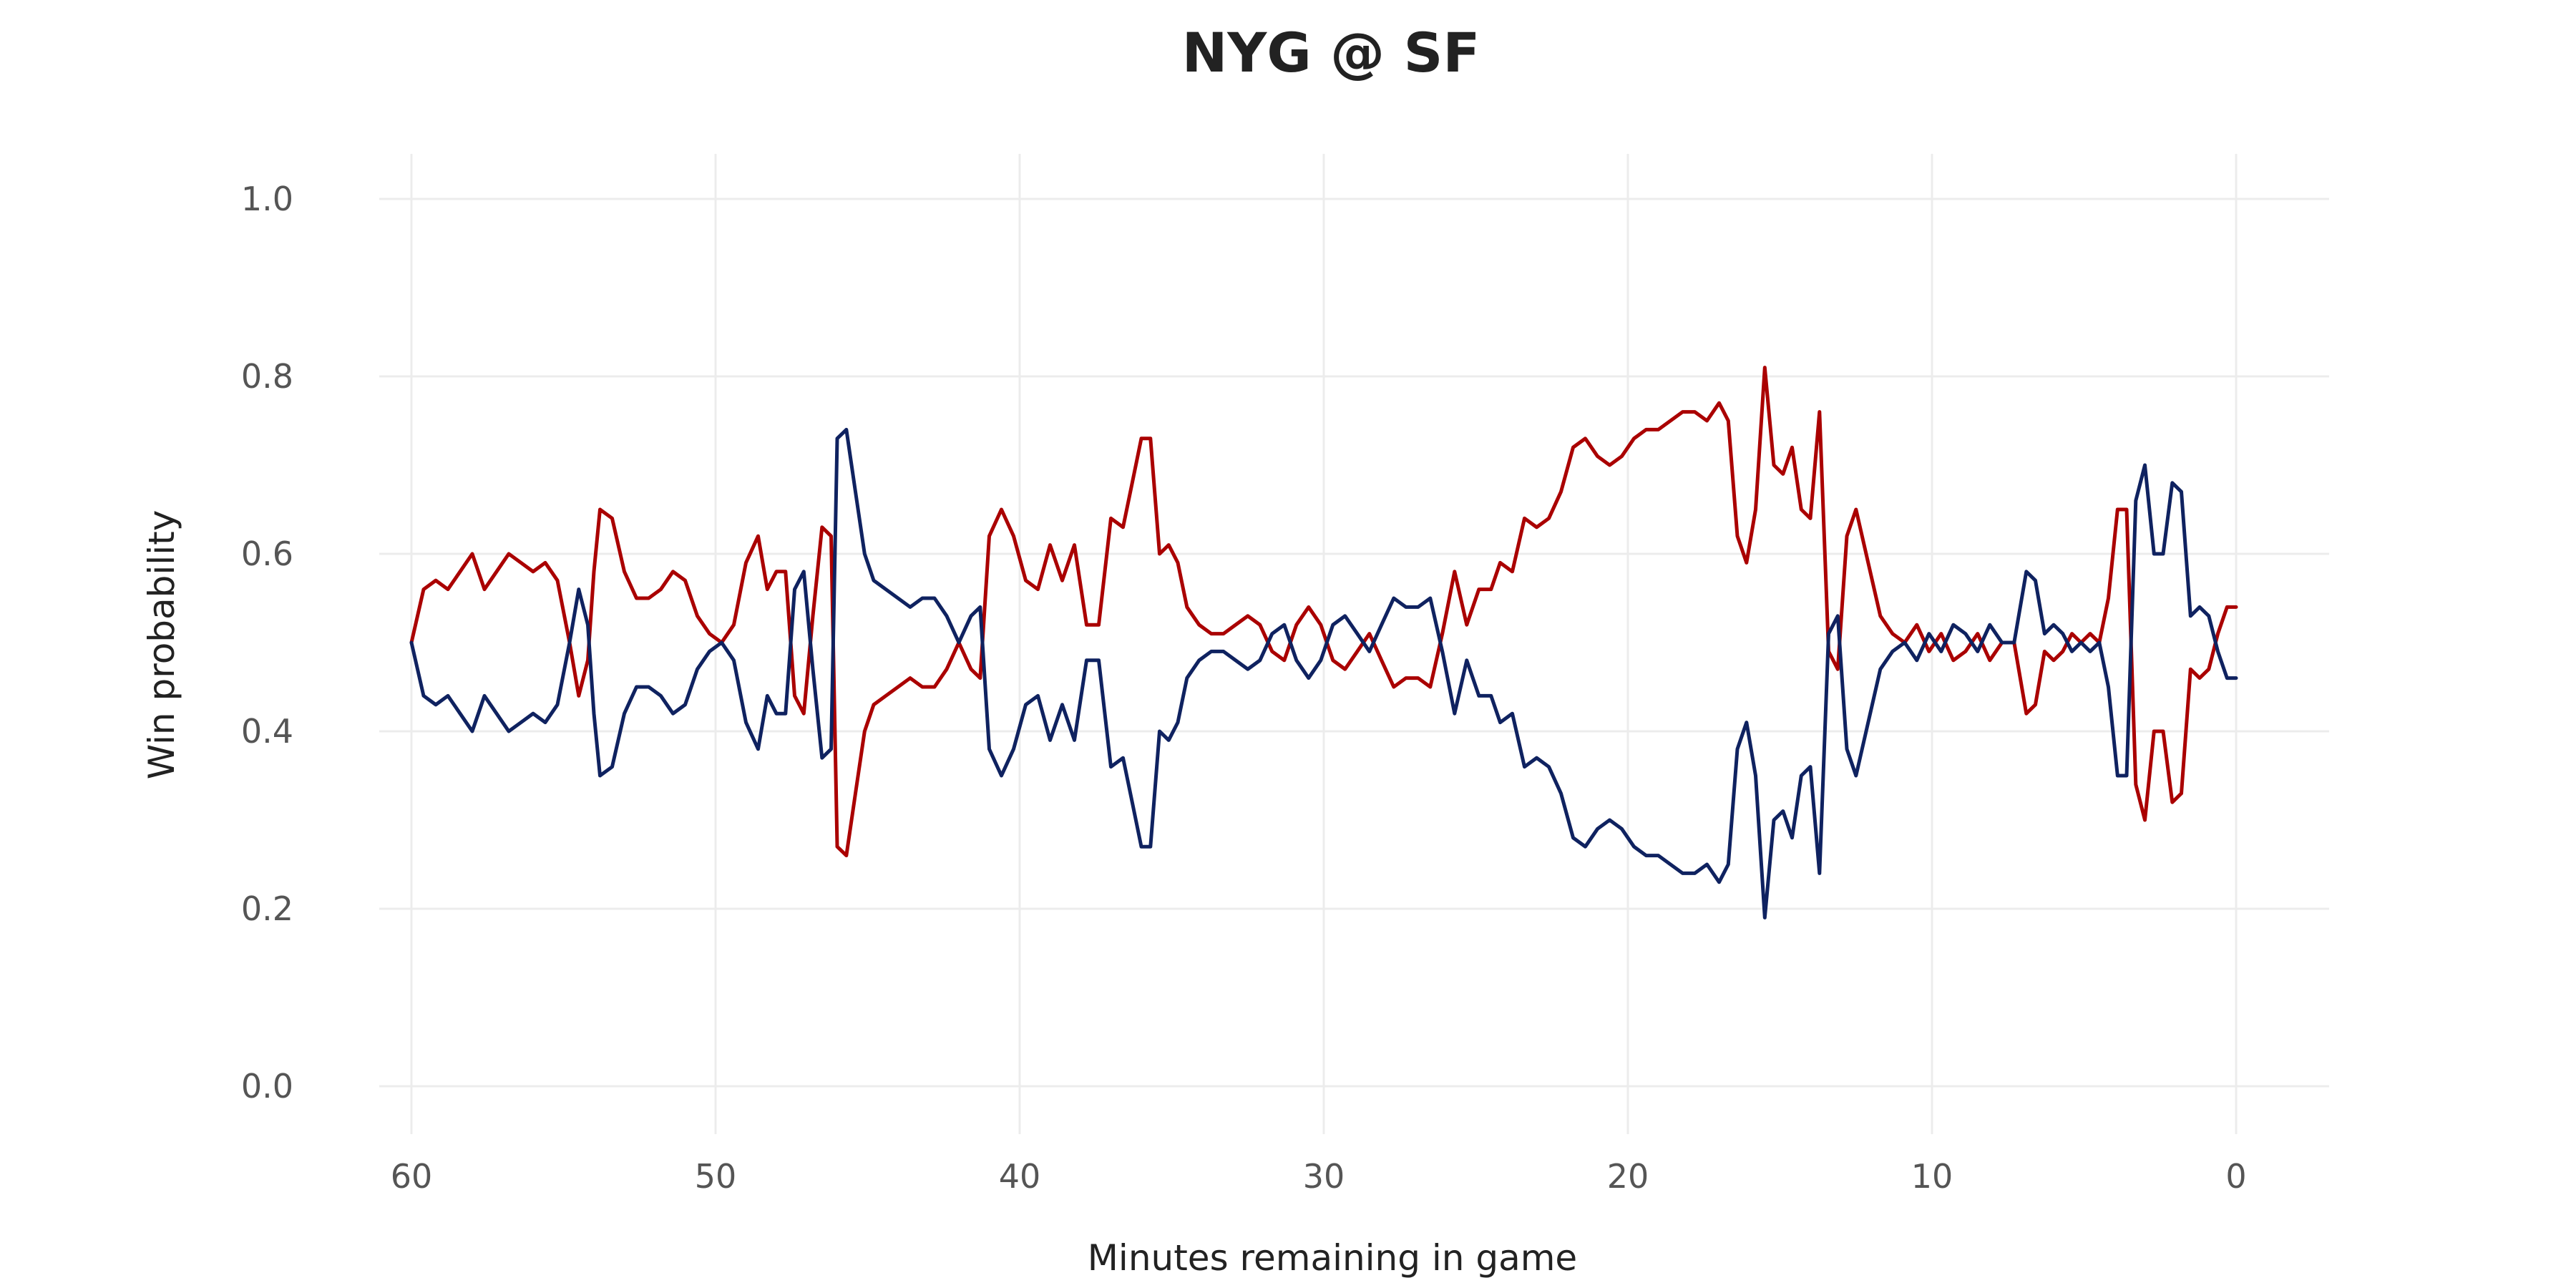 The height and width of the screenshot is (1288, 2576). Describe the element at coordinates (267, 731) in the screenshot. I see `y-tick-label: 0.4` at that location.